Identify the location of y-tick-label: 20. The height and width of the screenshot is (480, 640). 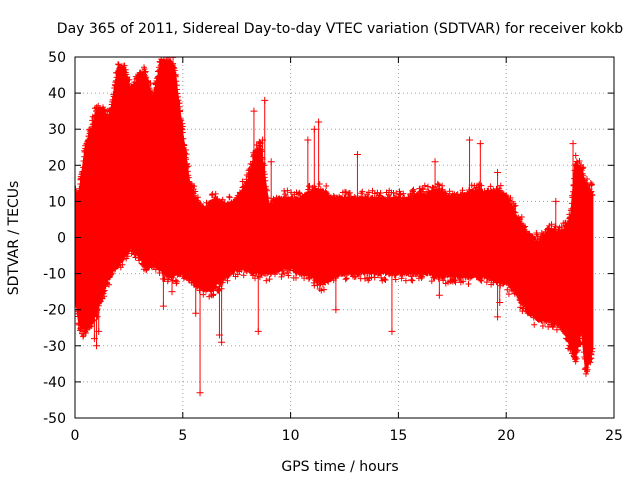
(57, 166).